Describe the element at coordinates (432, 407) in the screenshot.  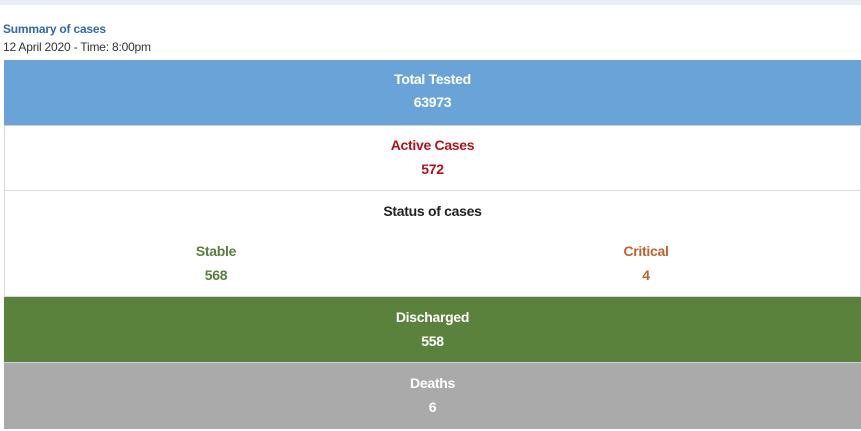
I see `deaths-value: 6` at that location.